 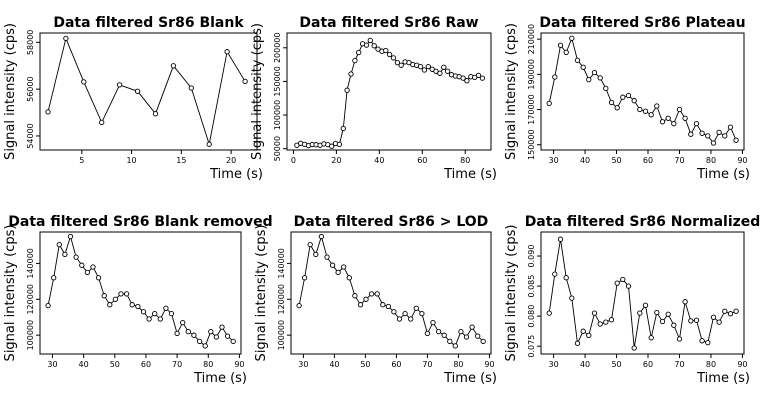 What do you see at coordinates (679, 364) in the screenshot?
I see `x-tick-label: 70` at bounding box center [679, 364].